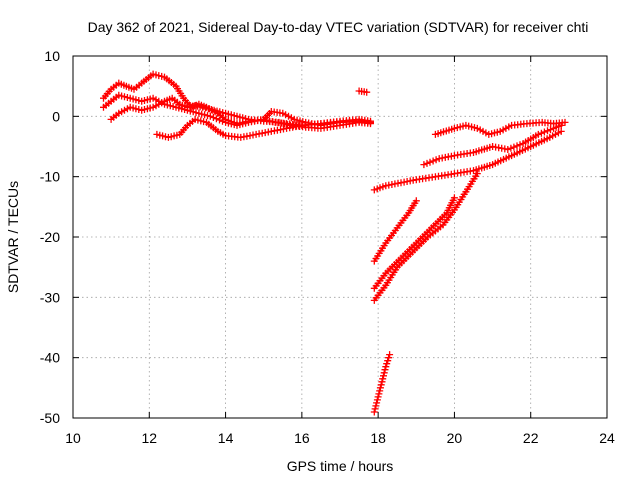 The image size is (640, 480). I want to click on series-track-h, so click(500, 128).